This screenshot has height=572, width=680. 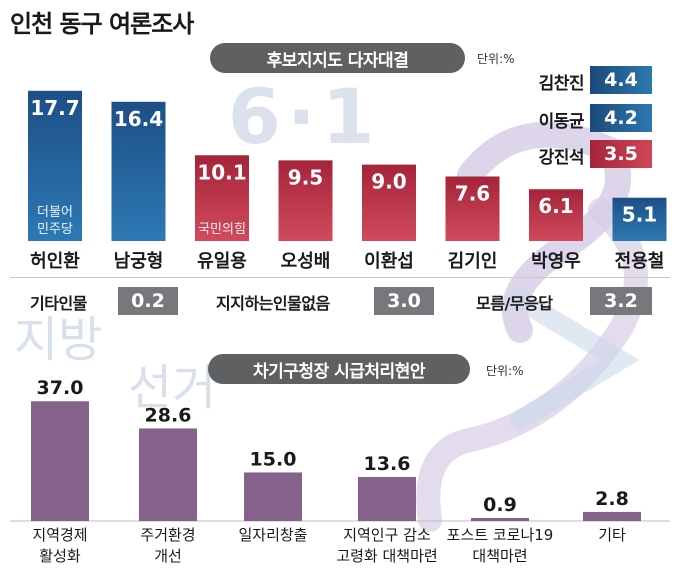 I want to click on issue-value-label: 15.0, so click(x=273, y=459).